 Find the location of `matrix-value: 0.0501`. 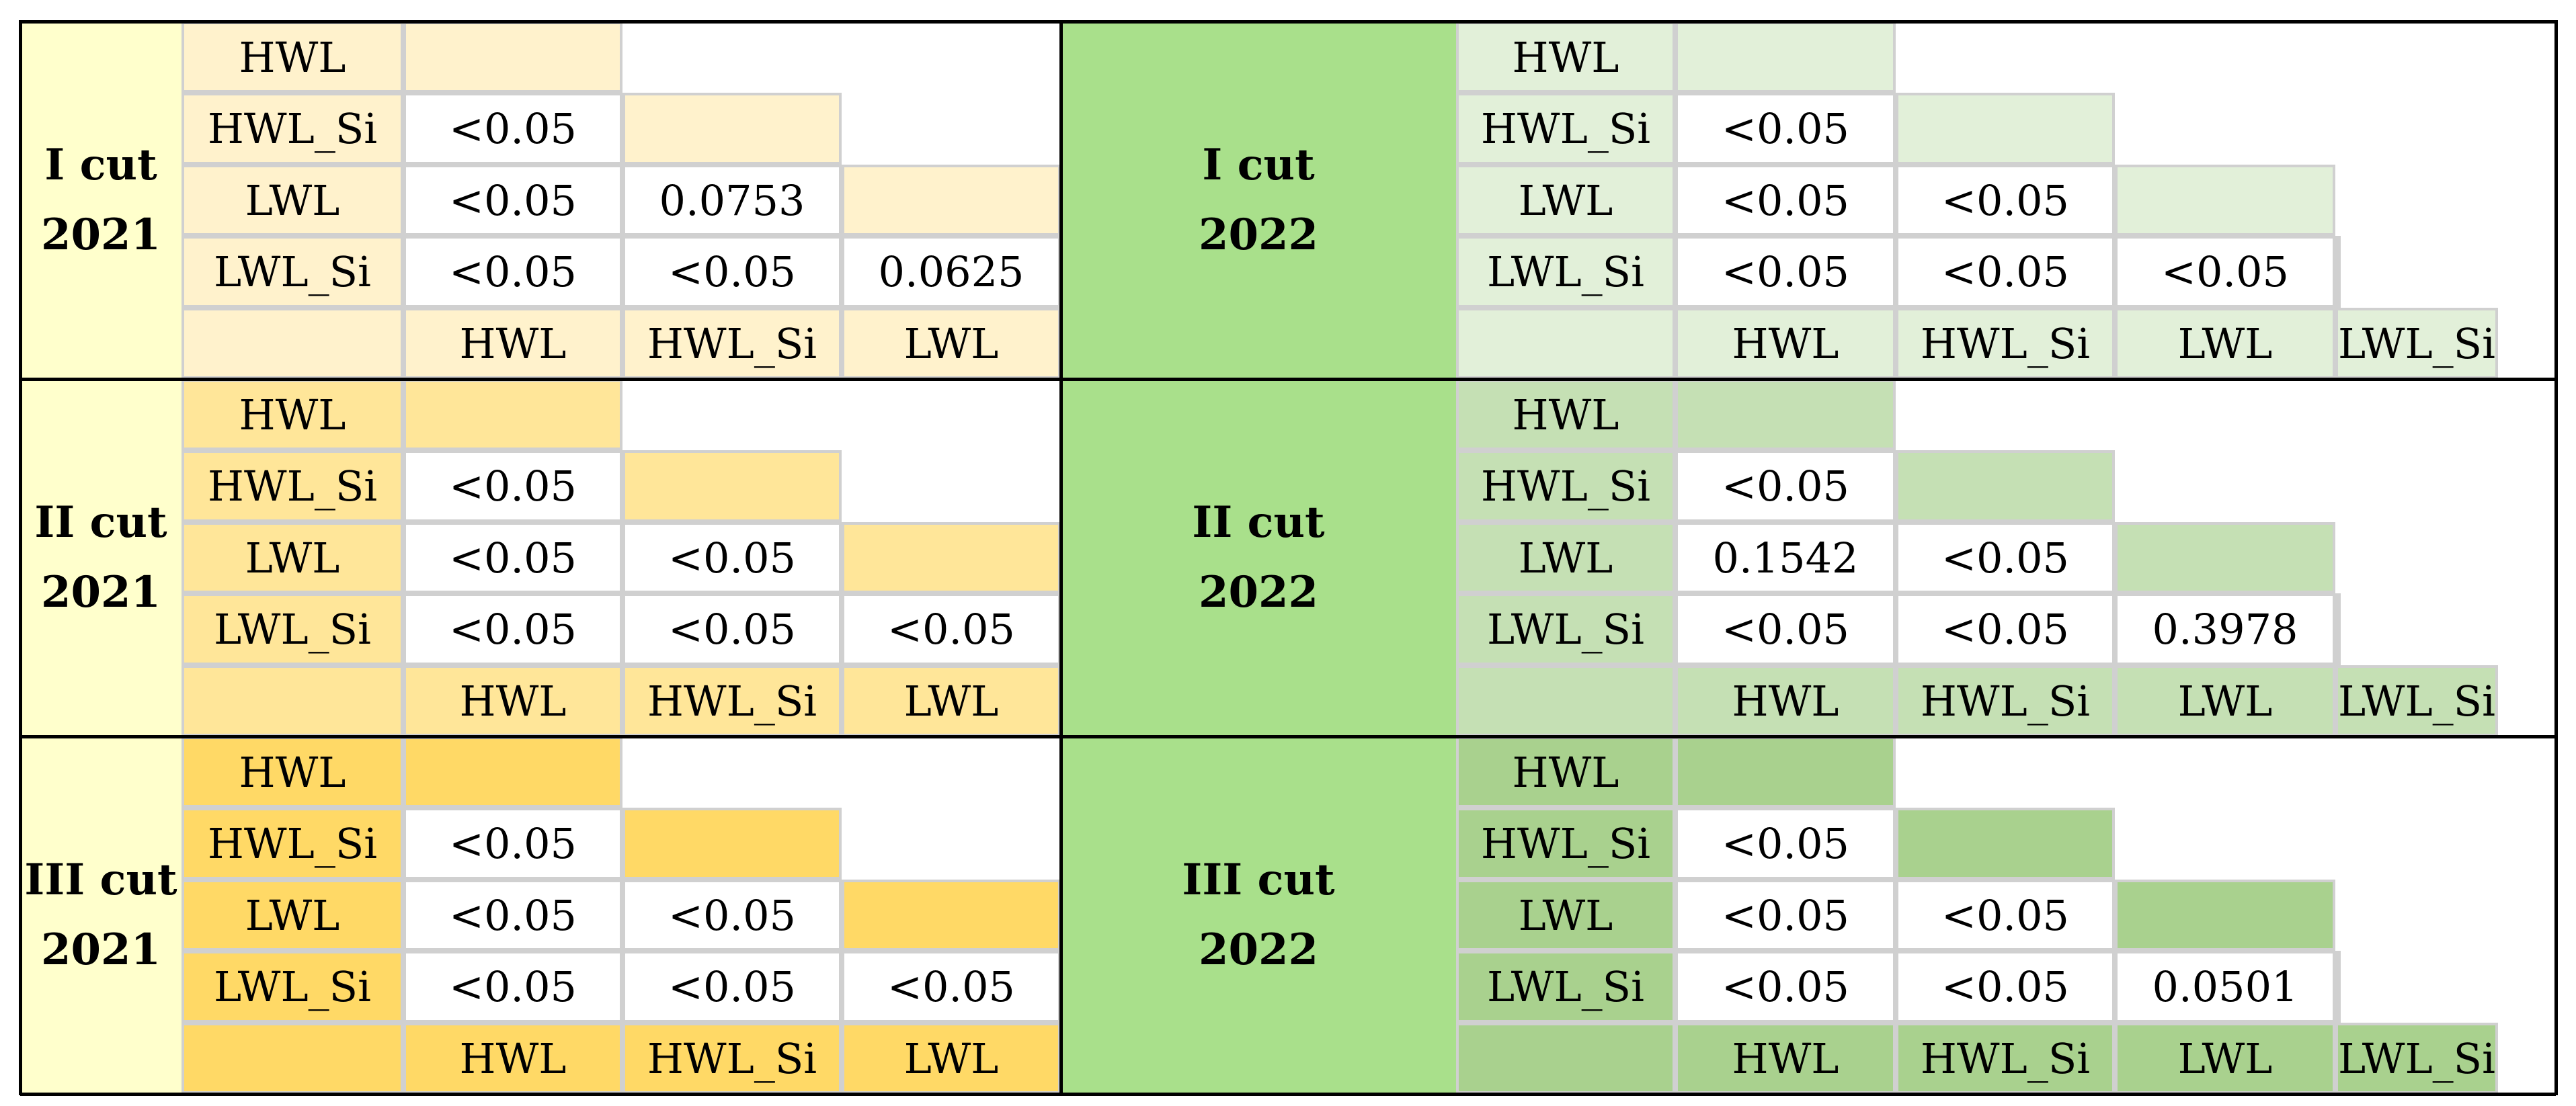

matrix-value: 0.0501 is located at coordinates (2225, 987).